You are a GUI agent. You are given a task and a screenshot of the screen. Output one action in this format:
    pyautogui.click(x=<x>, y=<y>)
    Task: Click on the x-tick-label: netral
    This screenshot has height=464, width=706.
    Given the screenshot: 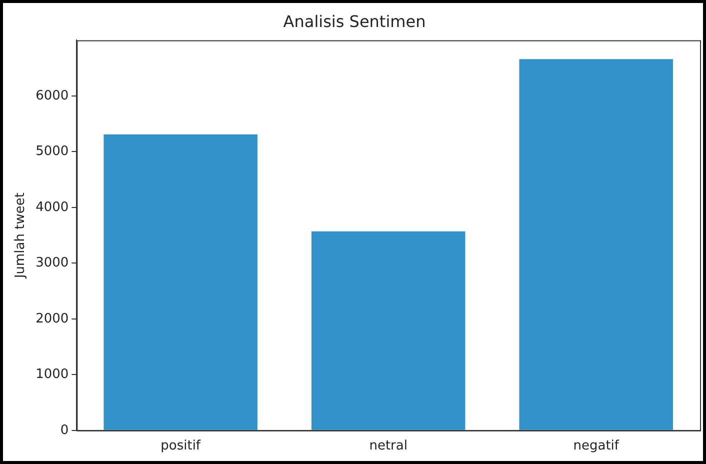 What is the action you would take?
    pyautogui.click(x=388, y=446)
    